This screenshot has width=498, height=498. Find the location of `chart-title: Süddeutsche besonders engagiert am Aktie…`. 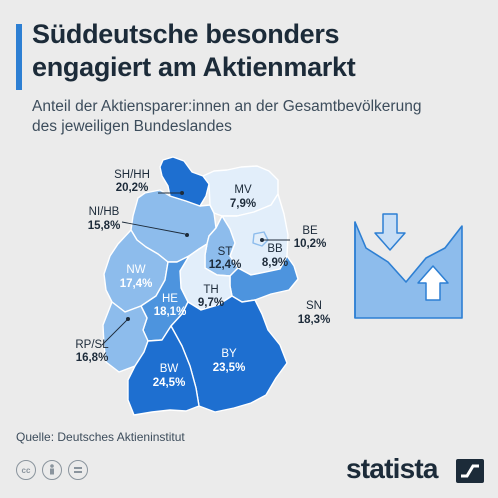

chart-title: Süddeutsche besonders engagiert am Aktie… is located at coordinates (252, 51).